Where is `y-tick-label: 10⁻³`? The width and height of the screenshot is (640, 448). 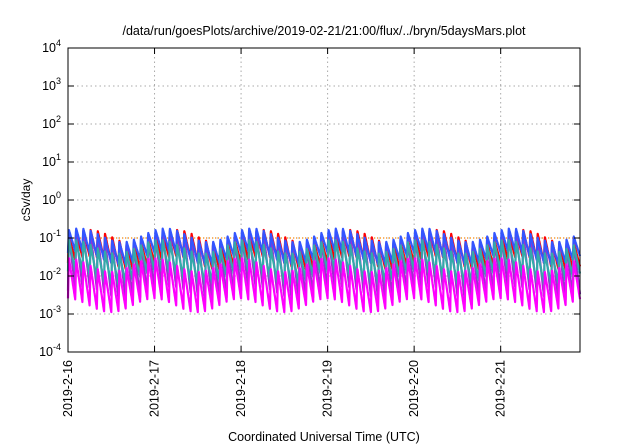 y-tick-label: 10⁻³ is located at coordinates (50, 312).